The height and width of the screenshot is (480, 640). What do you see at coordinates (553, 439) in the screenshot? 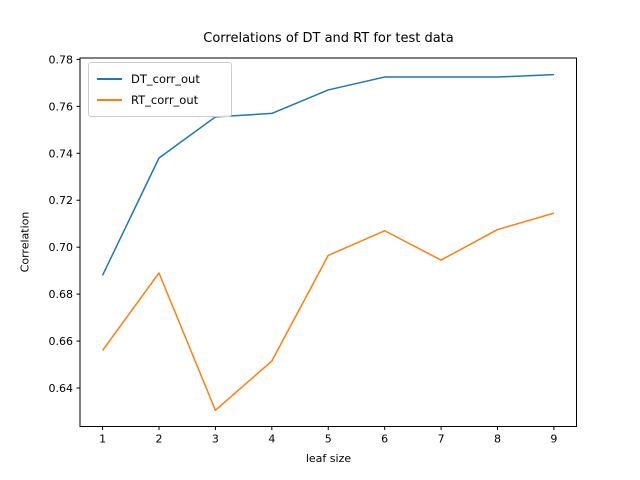
I see `x-tick-label: 9` at bounding box center [553, 439].